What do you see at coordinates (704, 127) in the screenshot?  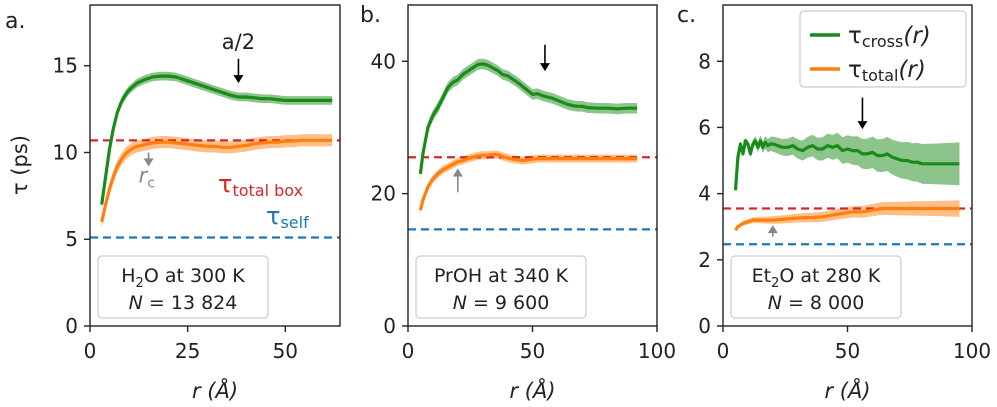 I see `y-tick-label: 6` at bounding box center [704, 127].